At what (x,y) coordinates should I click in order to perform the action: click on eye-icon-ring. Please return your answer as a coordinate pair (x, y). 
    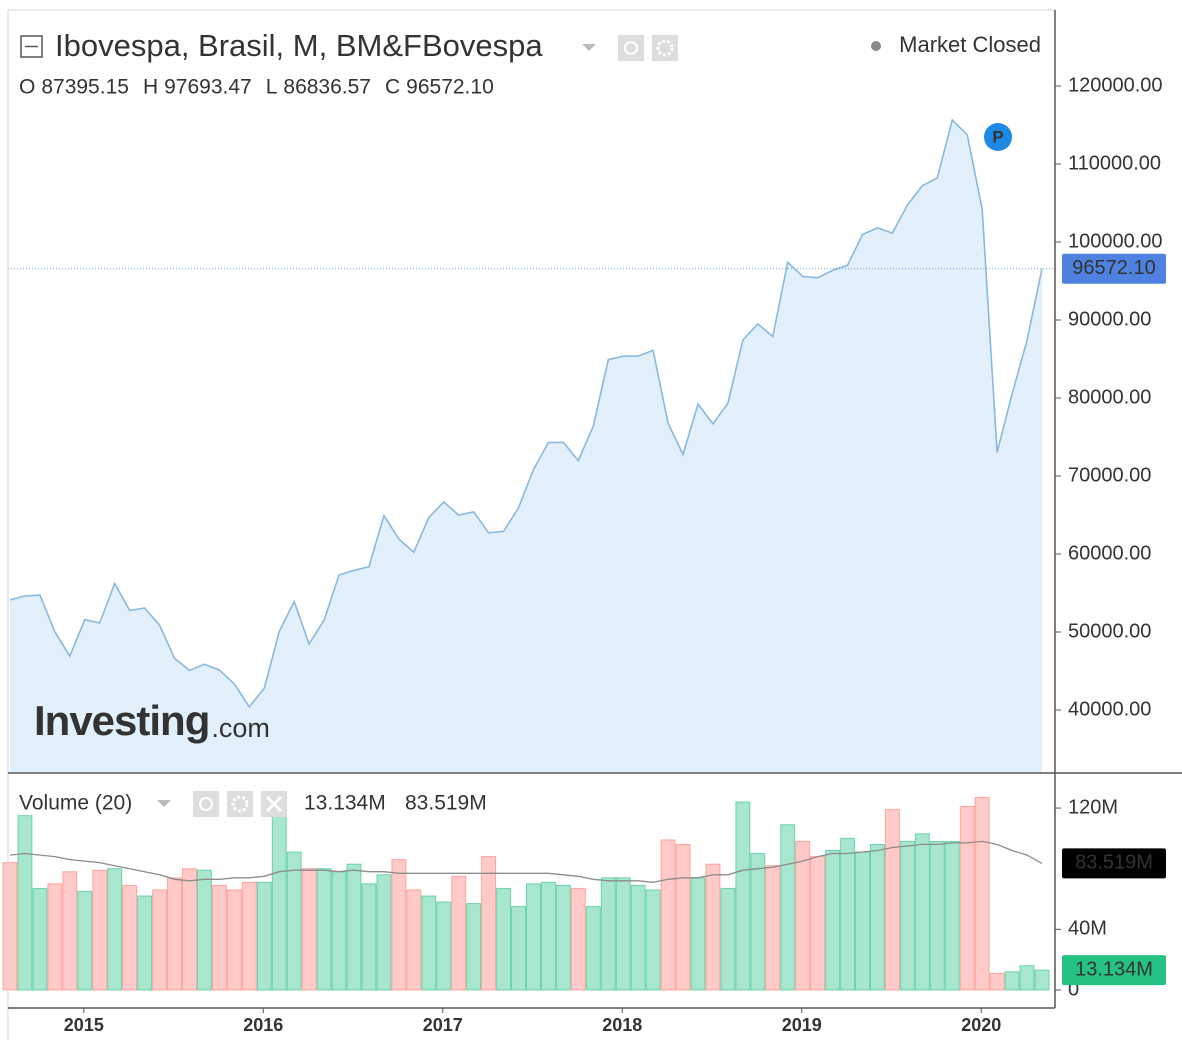
    Looking at the image, I should click on (631, 48).